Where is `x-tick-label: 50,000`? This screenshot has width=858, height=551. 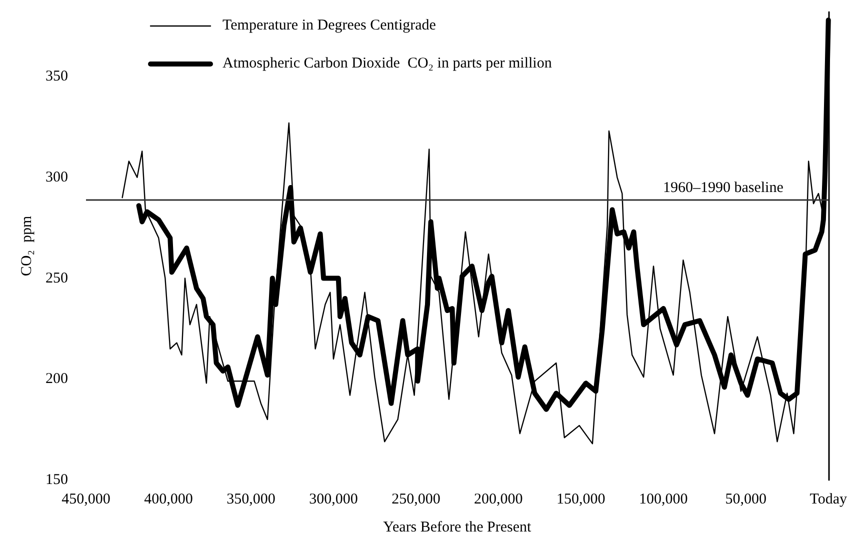 x-tick-label: 50,000 is located at coordinates (746, 500).